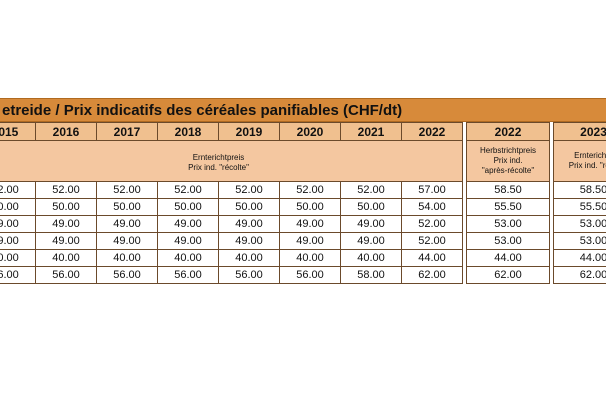  What do you see at coordinates (249, 131) in the screenshot?
I see `year-header-cell: 2019` at bounding box center [249, 131].